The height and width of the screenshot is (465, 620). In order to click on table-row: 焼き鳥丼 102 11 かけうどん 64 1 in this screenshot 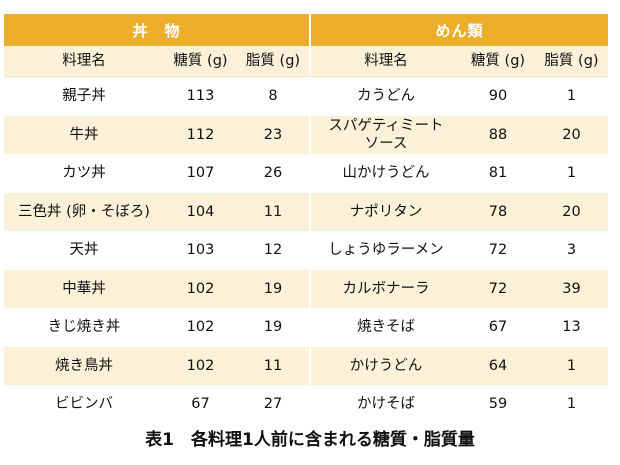, I will do `click(306, 365)`.